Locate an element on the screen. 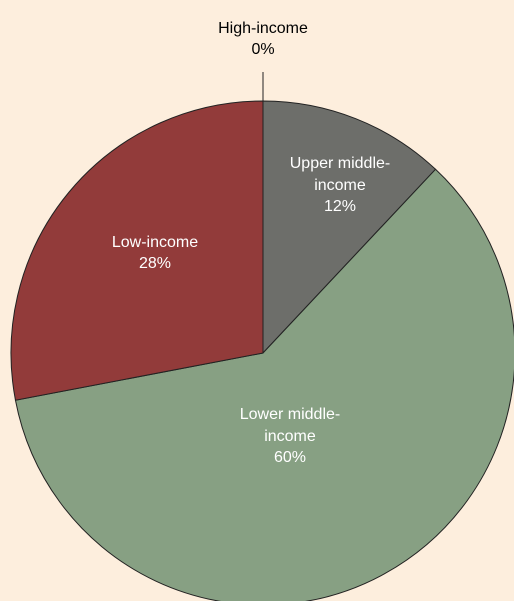 The height and width of the screenshot is (601, 514). slice-value-label: 28% is located at coordinates (155, 263).